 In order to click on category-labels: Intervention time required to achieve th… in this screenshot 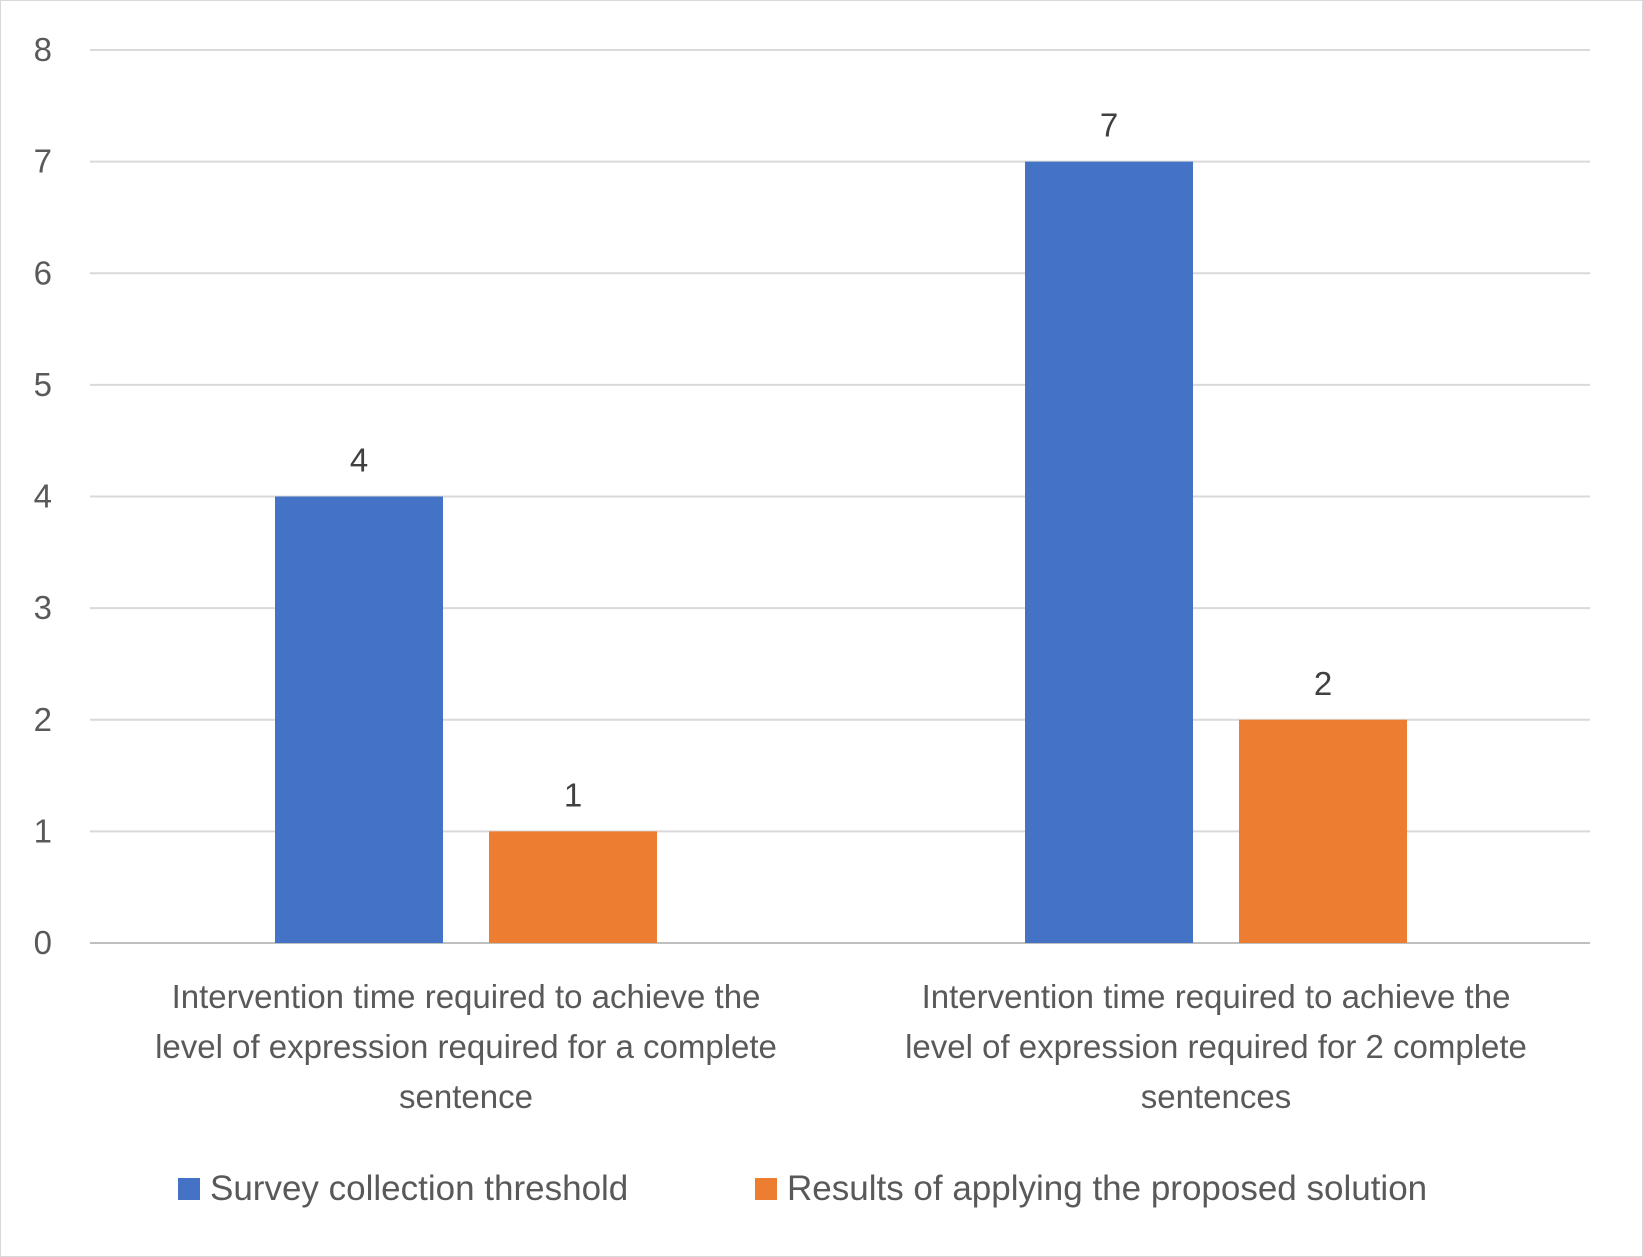, I will do `click(841, 1046)`.